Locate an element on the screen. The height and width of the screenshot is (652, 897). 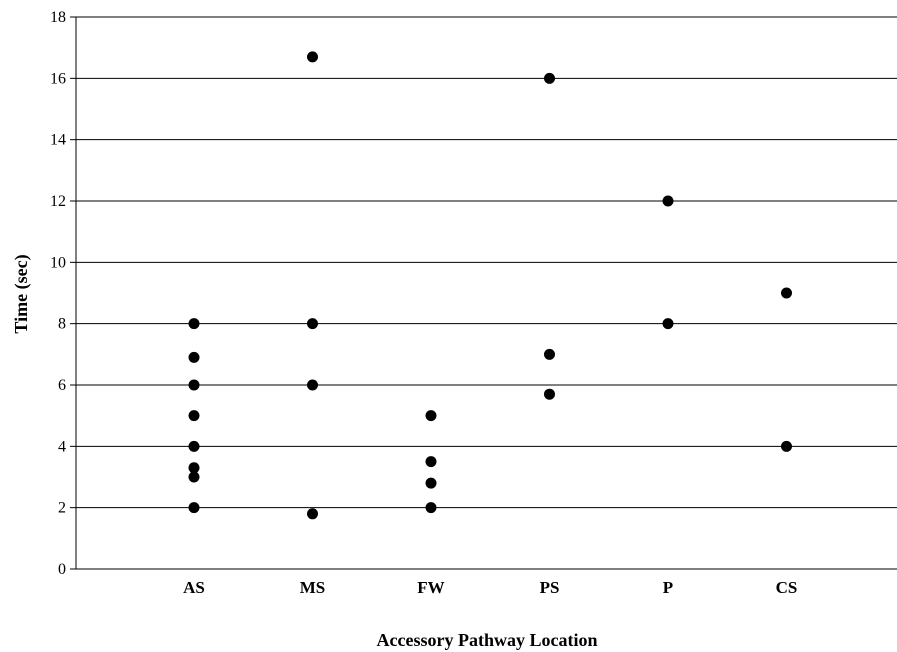
x-category-label: AS is located at coordinates (194, 587).